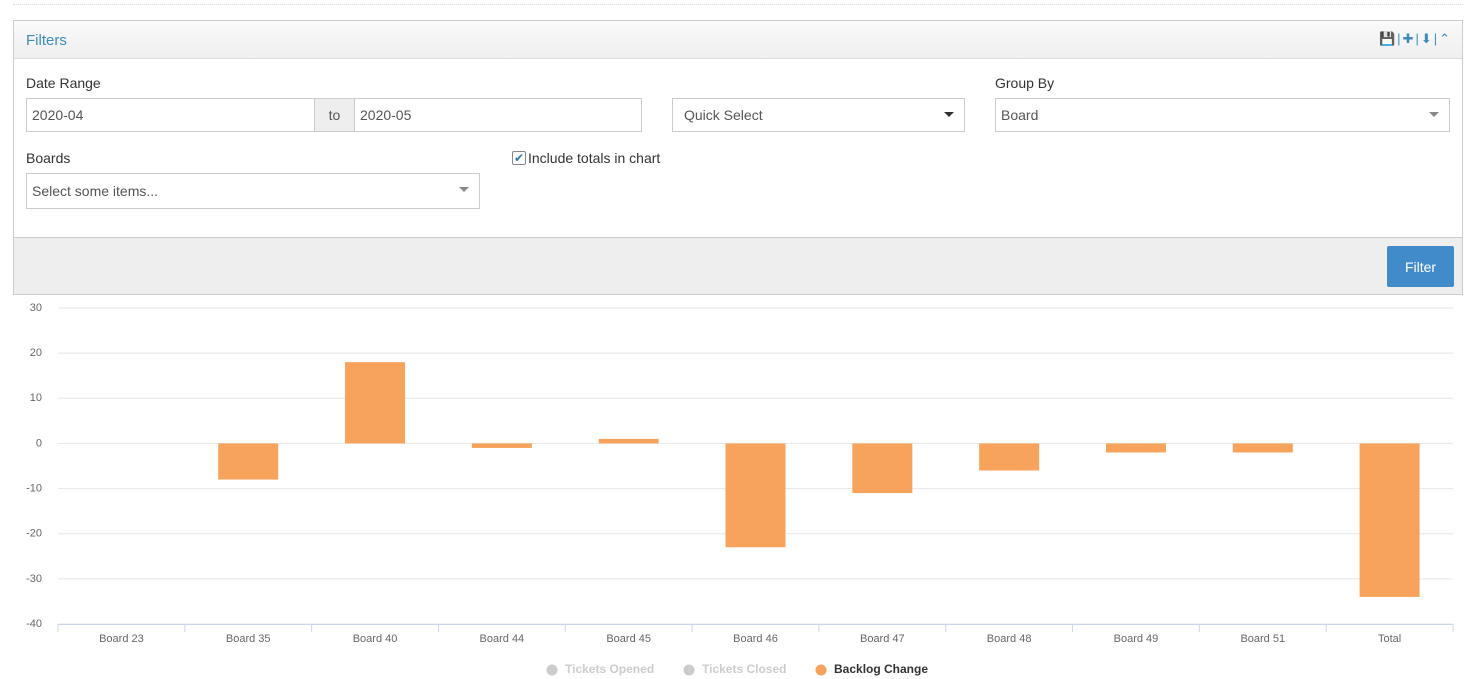  Describe the element at coordinates (48, 158) in the screenshot. I see `boards-label: Boards` at that location.